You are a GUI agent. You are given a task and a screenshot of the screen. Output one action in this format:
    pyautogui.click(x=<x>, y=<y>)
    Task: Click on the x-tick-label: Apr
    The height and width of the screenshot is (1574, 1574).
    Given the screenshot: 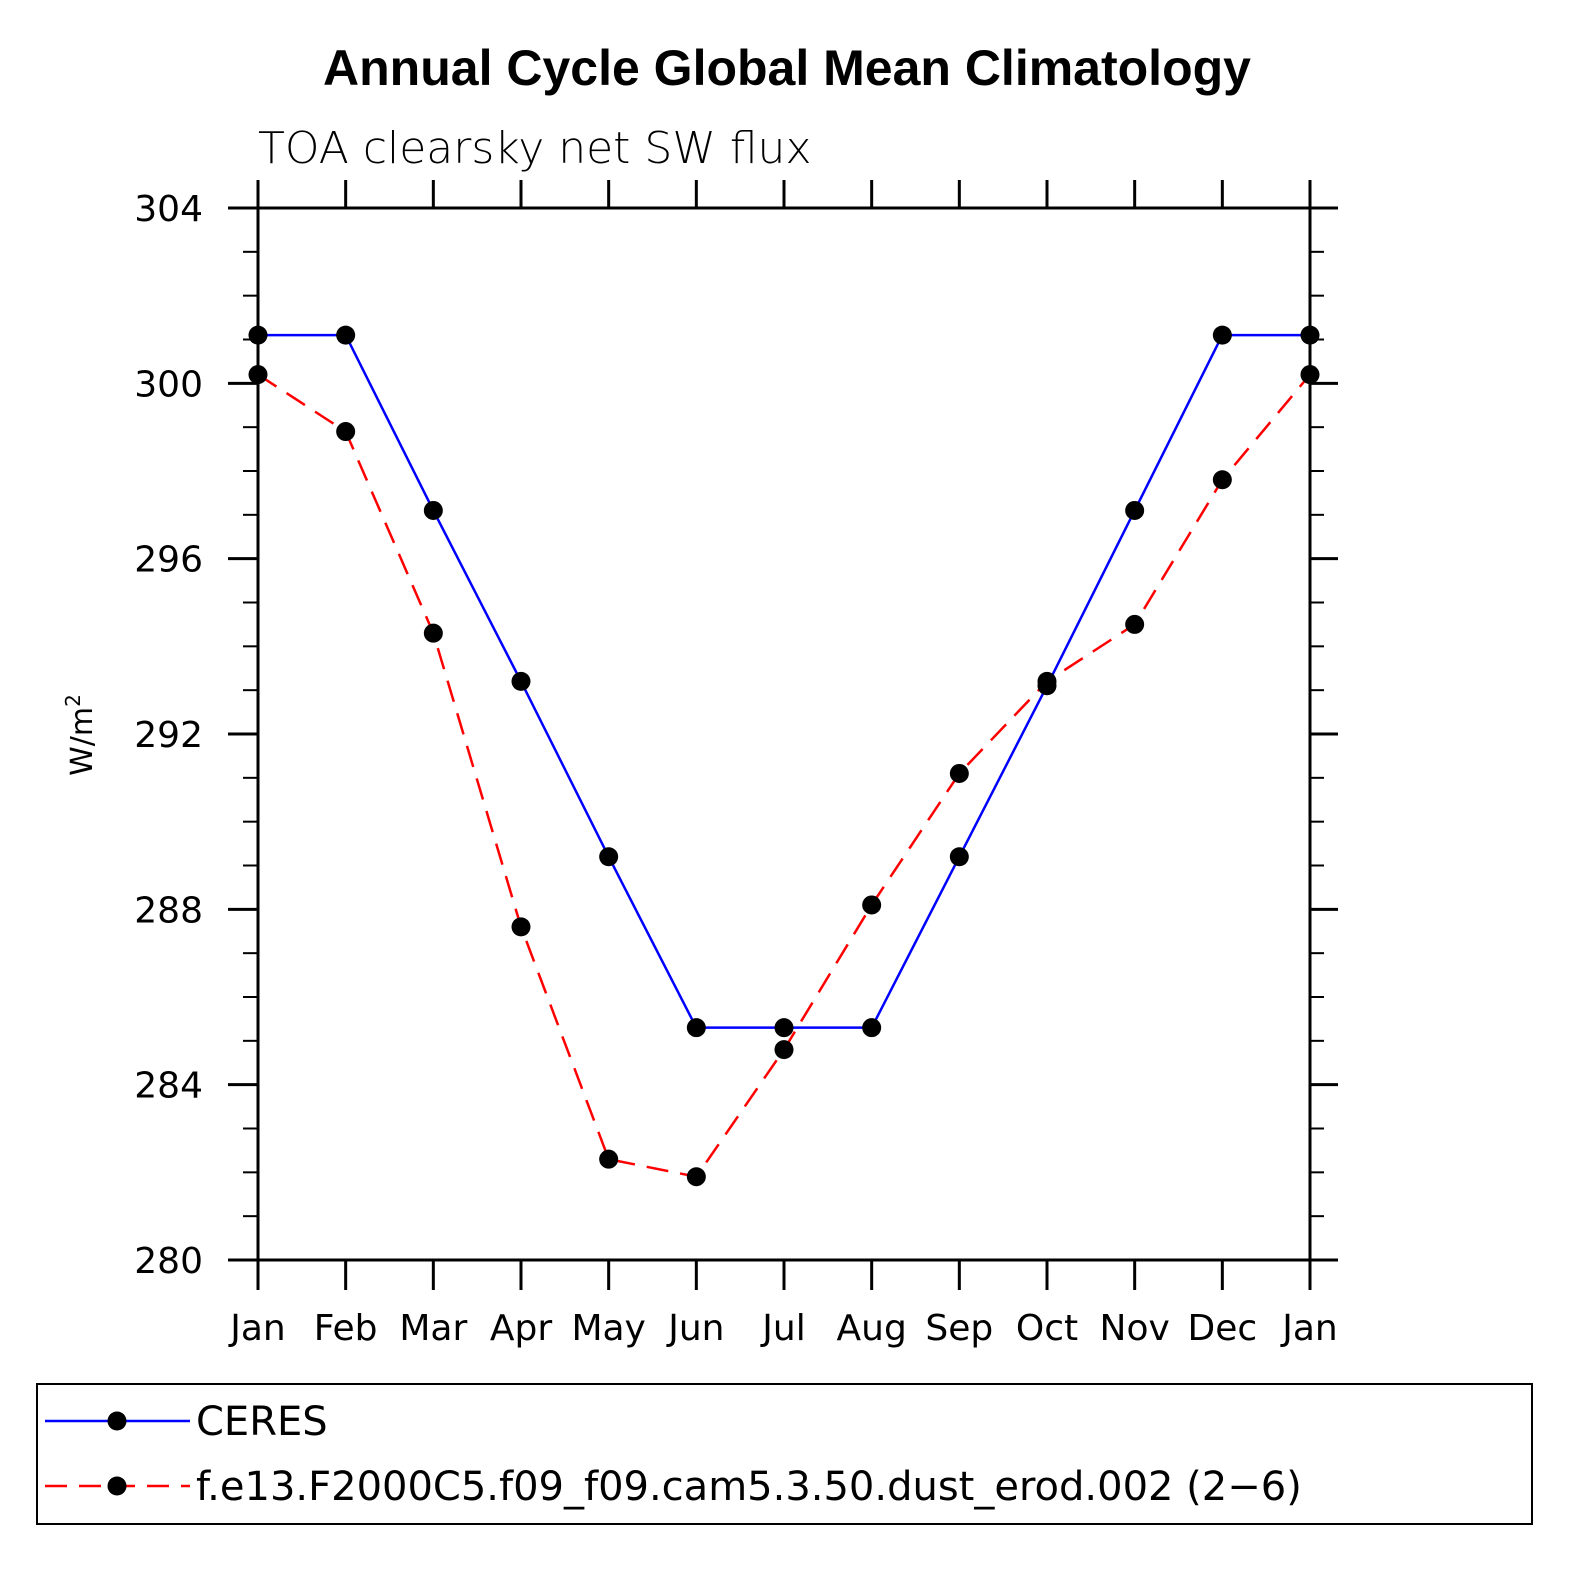 What is the action you would take?
    pyautogui.click(x=521, y=1328)
    